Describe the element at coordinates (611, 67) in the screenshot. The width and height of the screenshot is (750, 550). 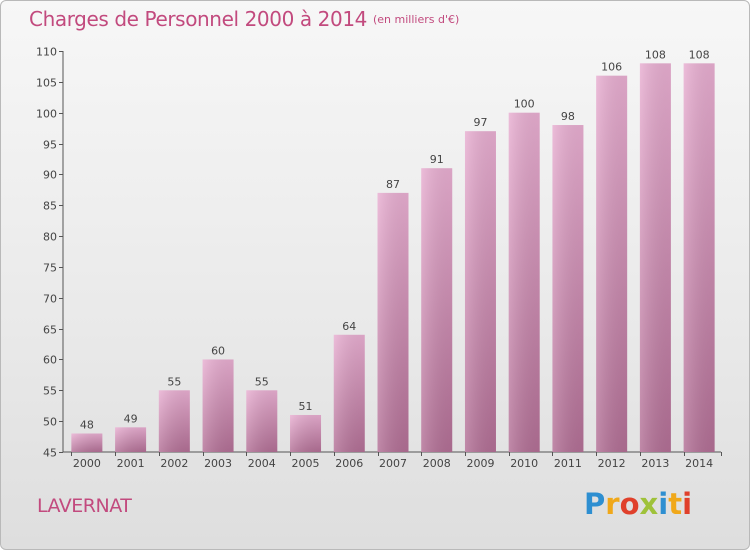
I see `data-label: 106` at that location.